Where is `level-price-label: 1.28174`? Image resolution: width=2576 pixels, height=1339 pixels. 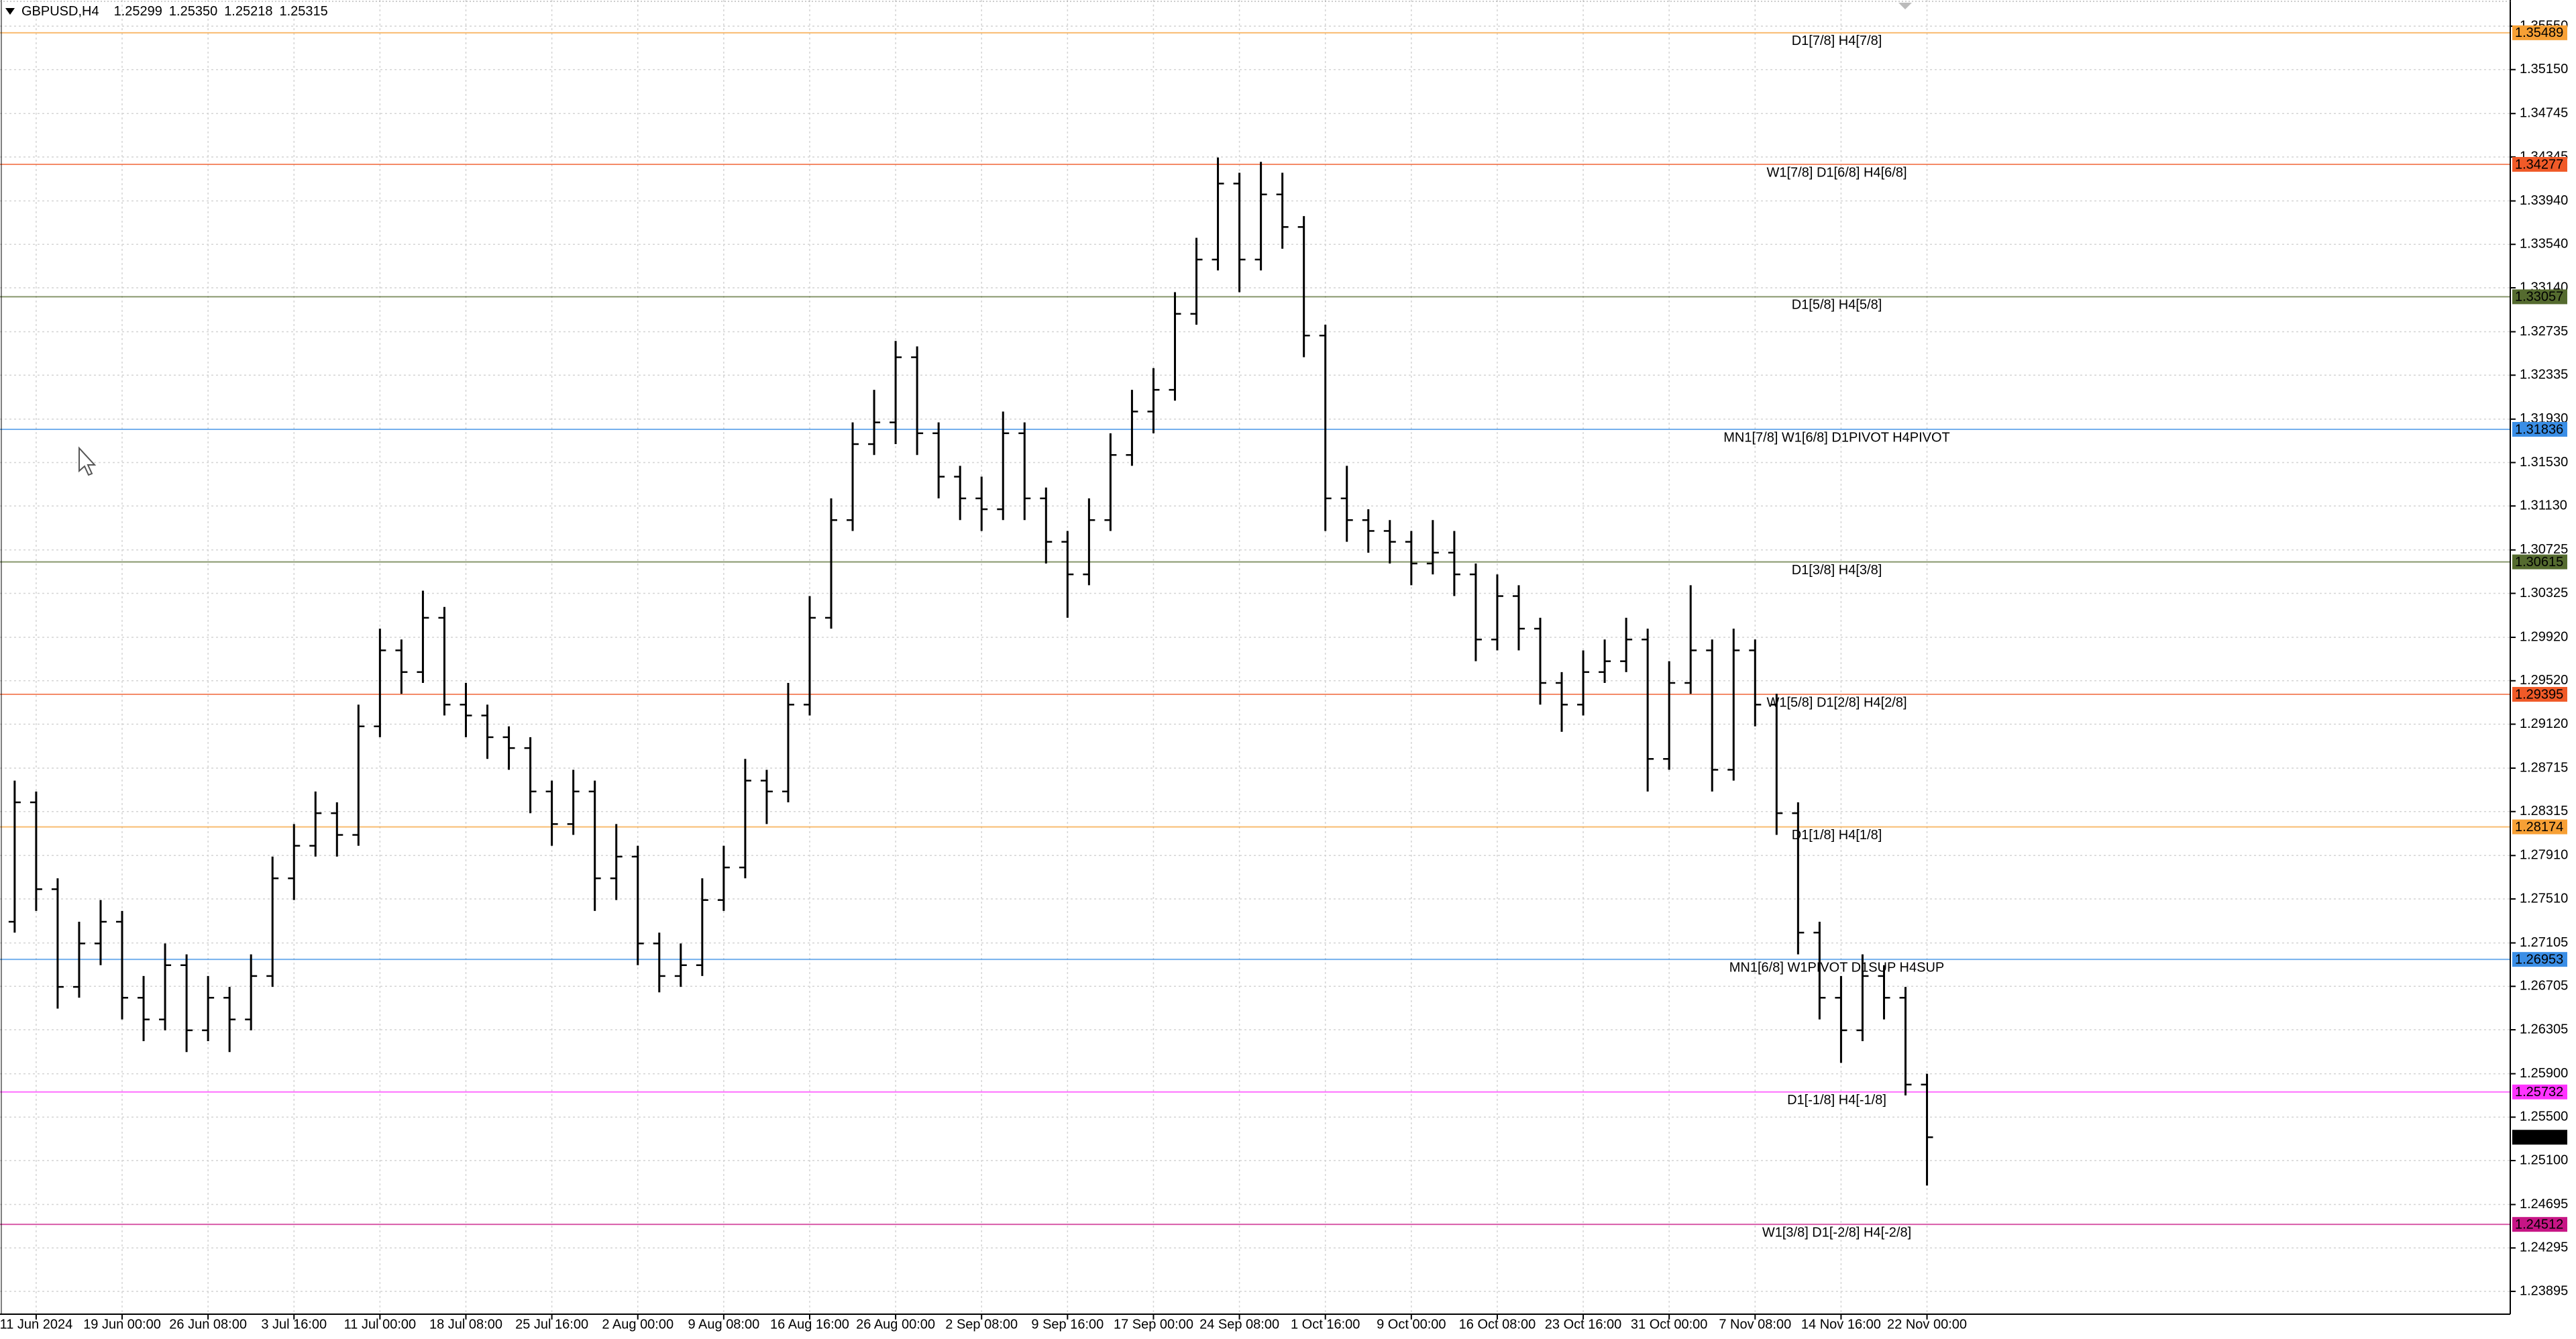
level-price-label: 1.28174 is located at coordinates (2539, 827).